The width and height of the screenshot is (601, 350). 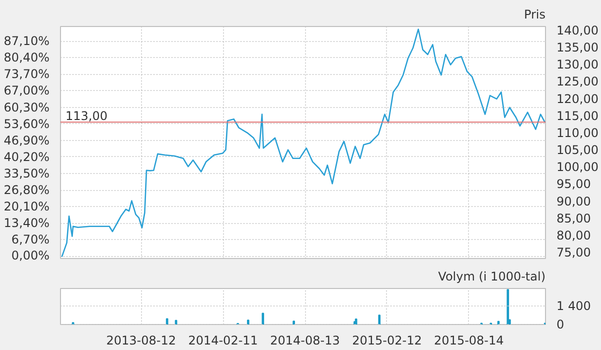 What do you see at coordinates (27, 173) in the screenshot?
I see `y-tick-label: 33,50%` at bounding box center [27, 173].